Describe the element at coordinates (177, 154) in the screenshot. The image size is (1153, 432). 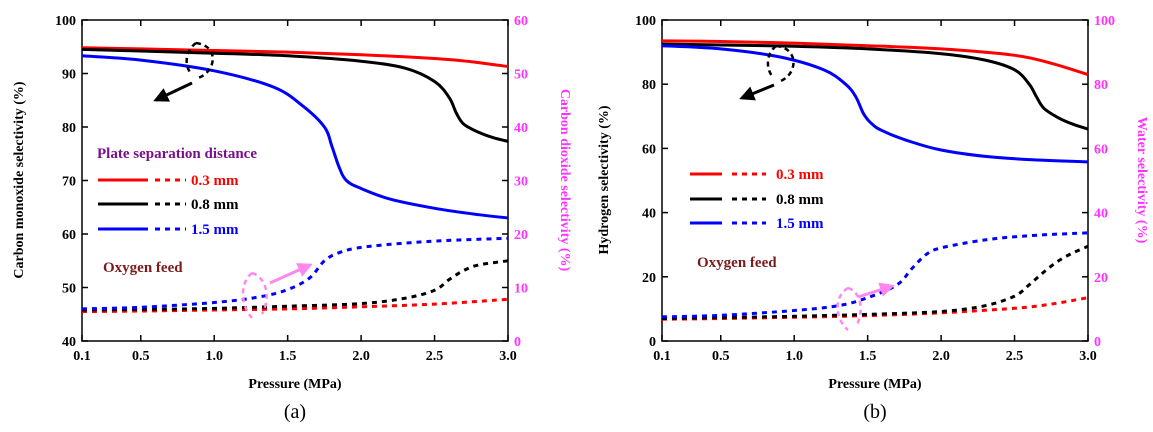
I see `legend-title: Plate separation distance` at that location.